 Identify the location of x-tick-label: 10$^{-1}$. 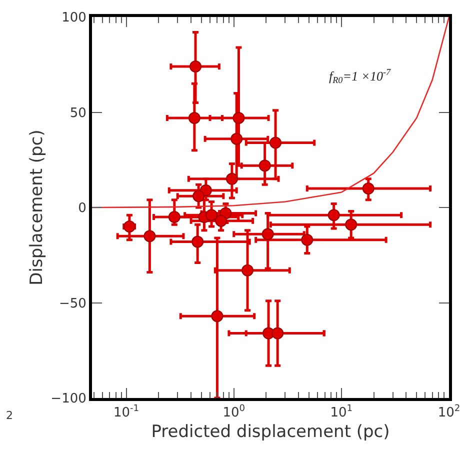
(126, 412).